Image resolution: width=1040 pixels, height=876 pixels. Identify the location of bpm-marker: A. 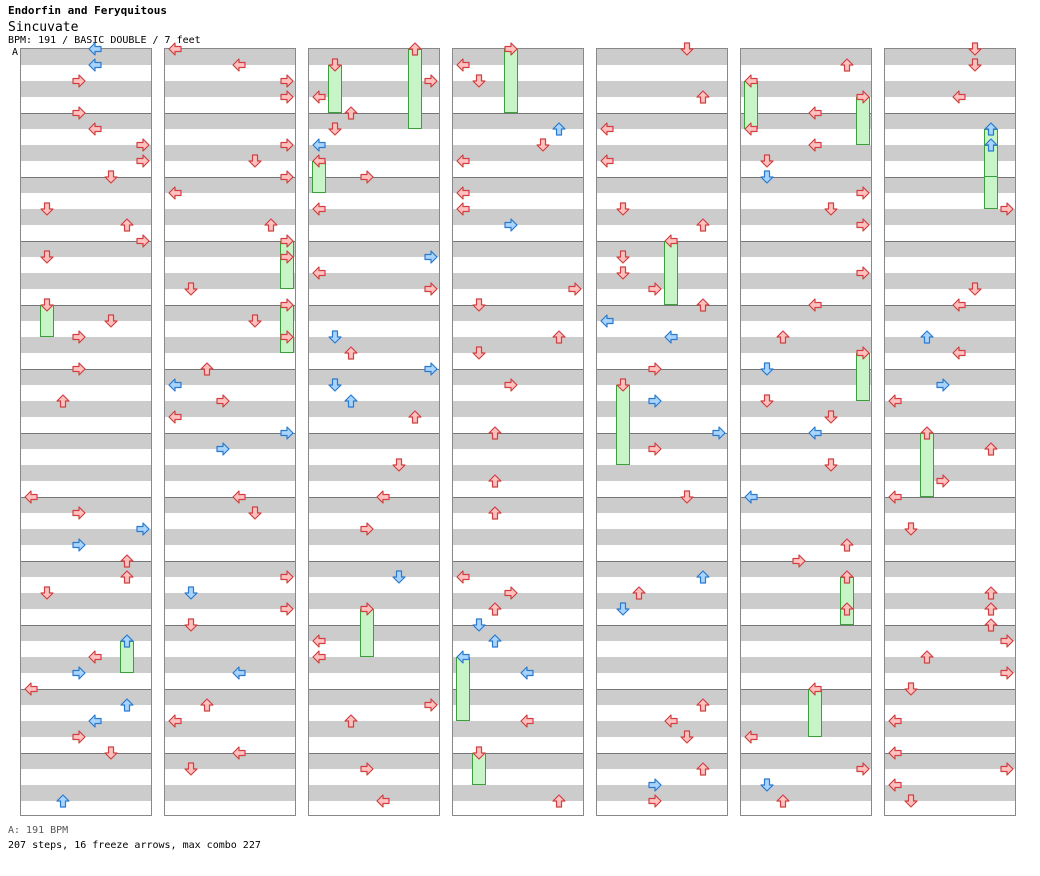
(15, 52).